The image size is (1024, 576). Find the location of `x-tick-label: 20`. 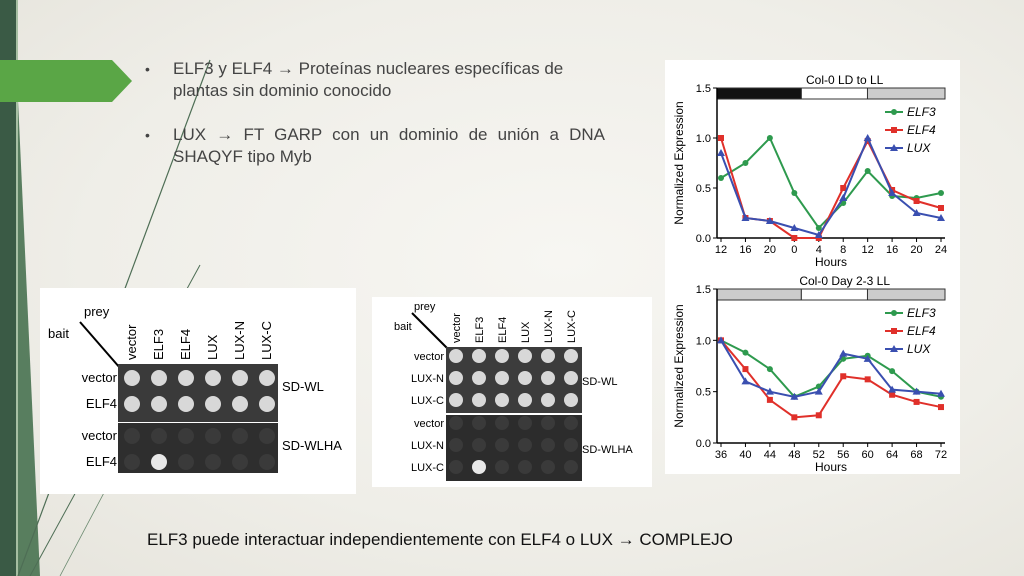

x-tick-label: 20 is located at coordinates (770, 250).